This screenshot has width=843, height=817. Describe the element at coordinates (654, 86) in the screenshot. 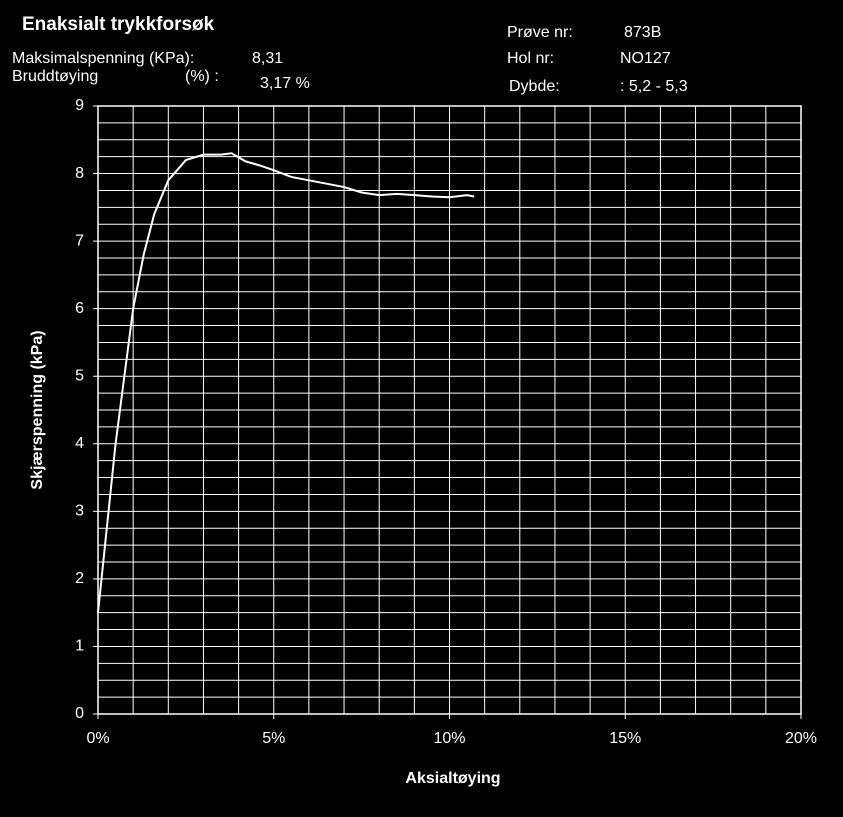

I see `annotation: : 5,2 - 5,3` at that location.